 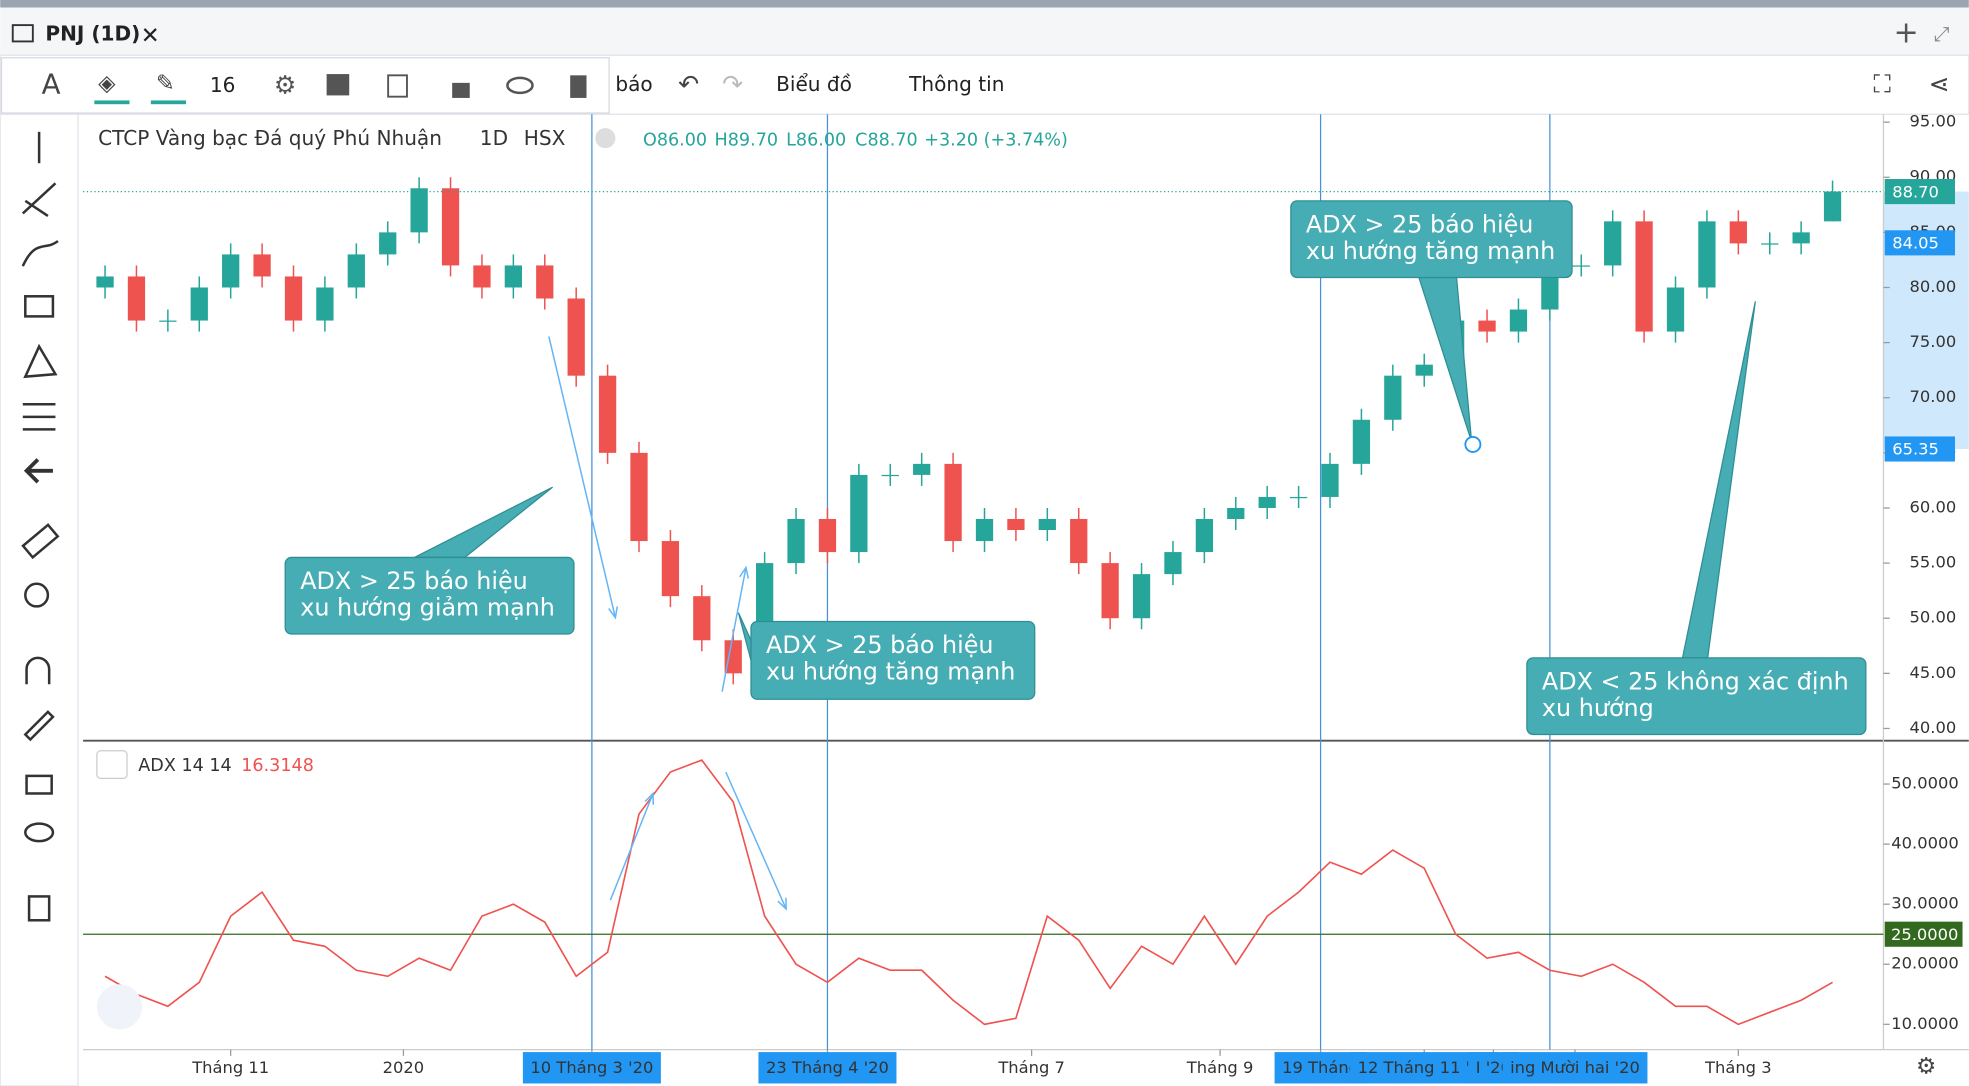 I want to click on alert-button: báo, so click(x=633, y=84).